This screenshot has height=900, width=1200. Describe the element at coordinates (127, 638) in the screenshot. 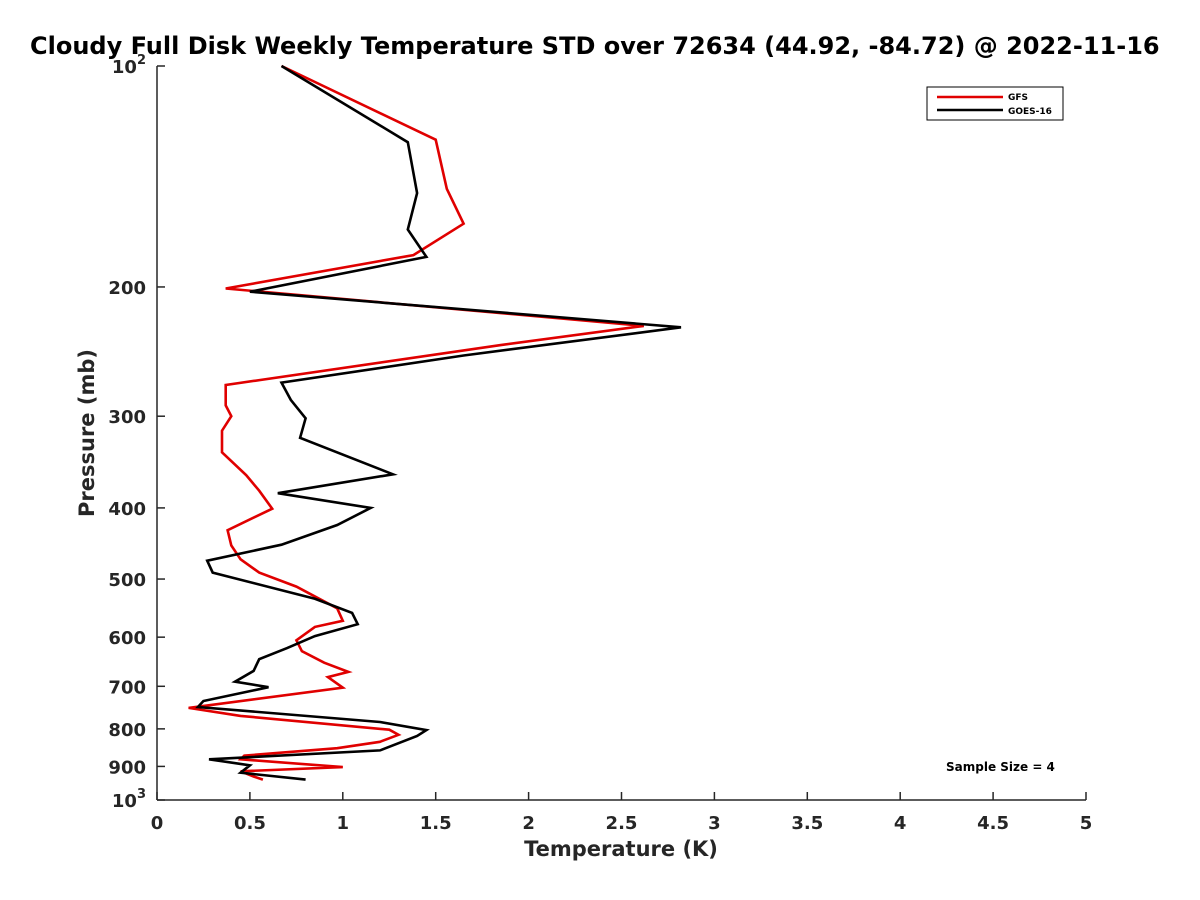

I see `y-tick-label: 600` at that location.